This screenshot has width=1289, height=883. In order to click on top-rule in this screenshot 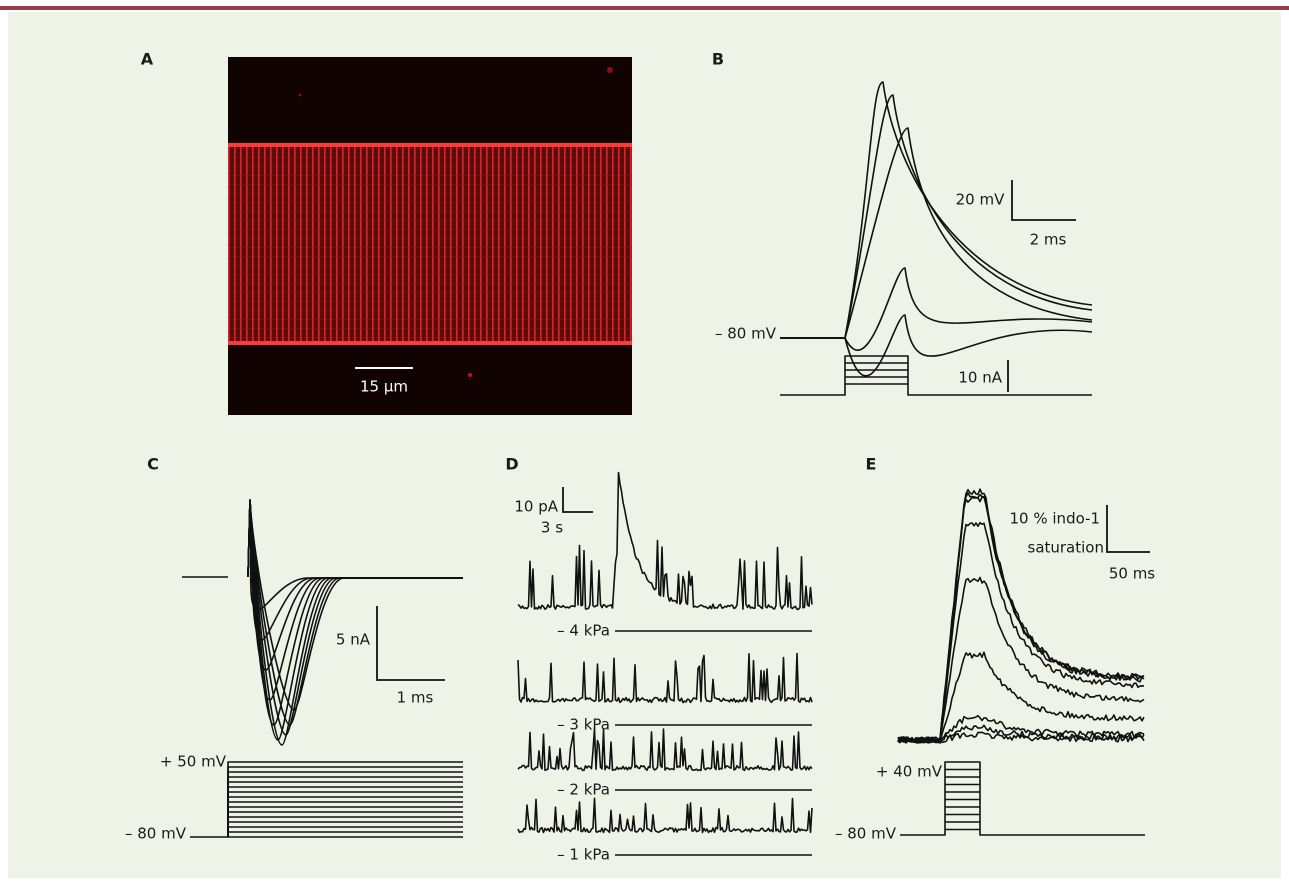, I will do `click(644, 8)`.